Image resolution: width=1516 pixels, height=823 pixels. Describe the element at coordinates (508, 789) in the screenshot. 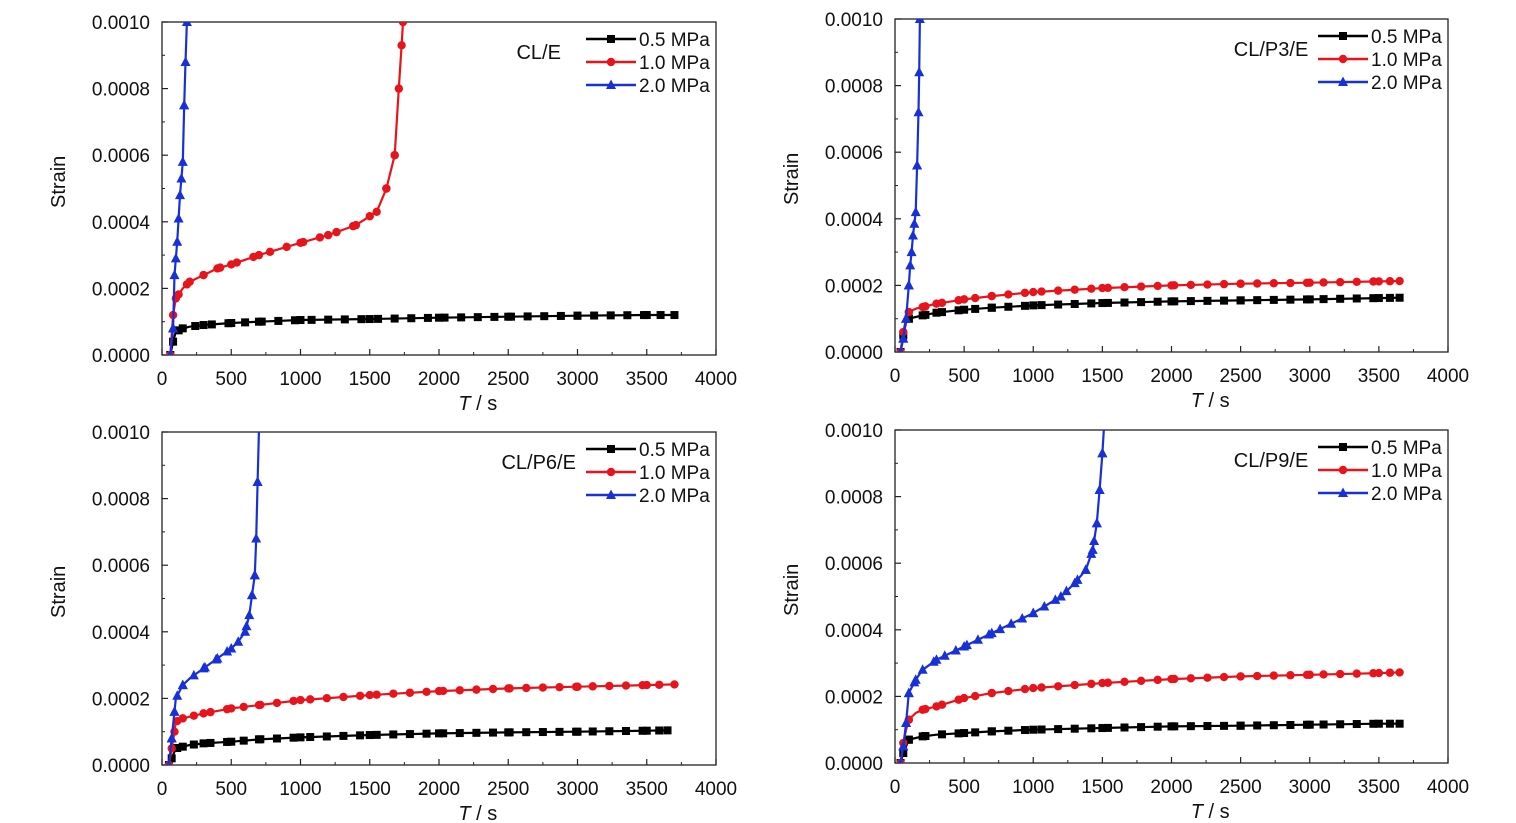

I see `x-tick-label: 2500` at that location.